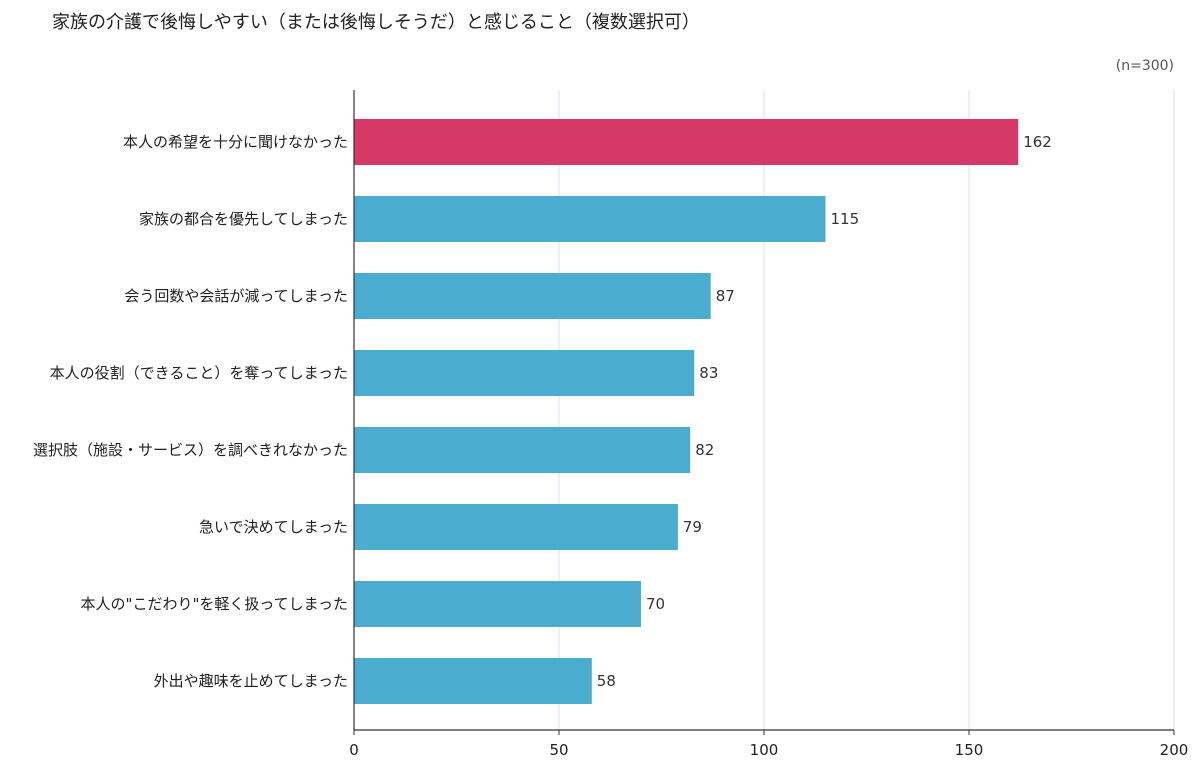 Image resolution: width=1200 pixels, height=772 pixels. Describe the element at coordinates (606, 681) in the screenshot. I see `value-label: 58` at that location.